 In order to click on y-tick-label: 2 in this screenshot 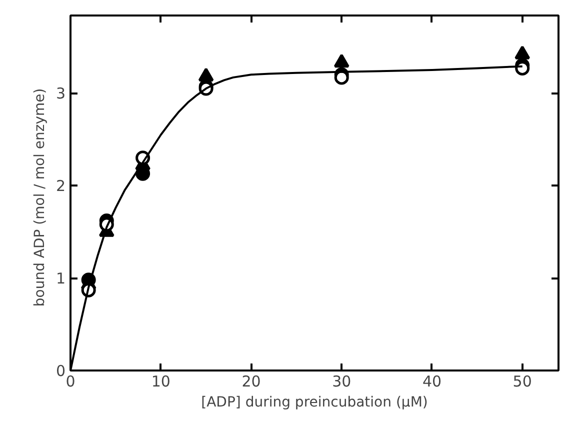, I will do `click(61, 186)`.